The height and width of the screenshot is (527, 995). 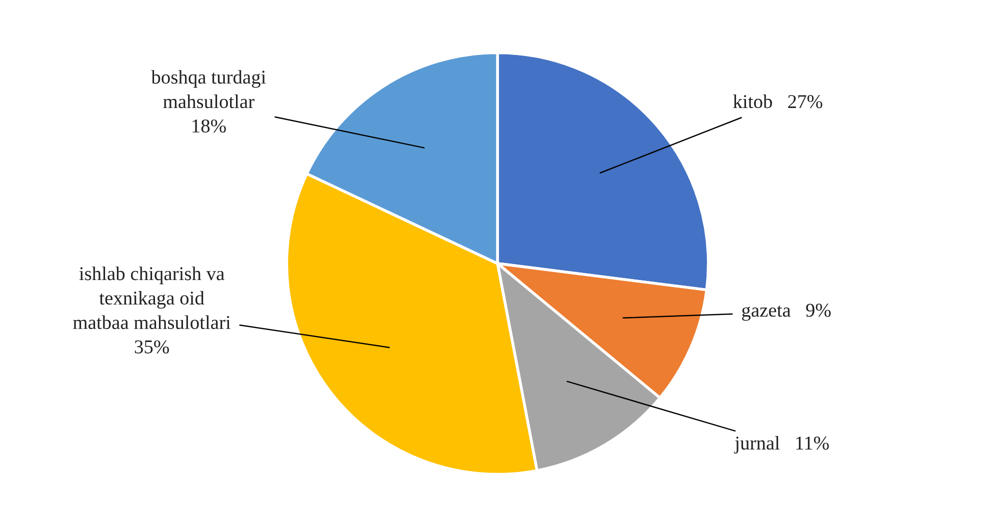 What do you see at coordinates (209, 126) in the screenshot?
I see `data-label: 18%` at bounding box center [209, 126].